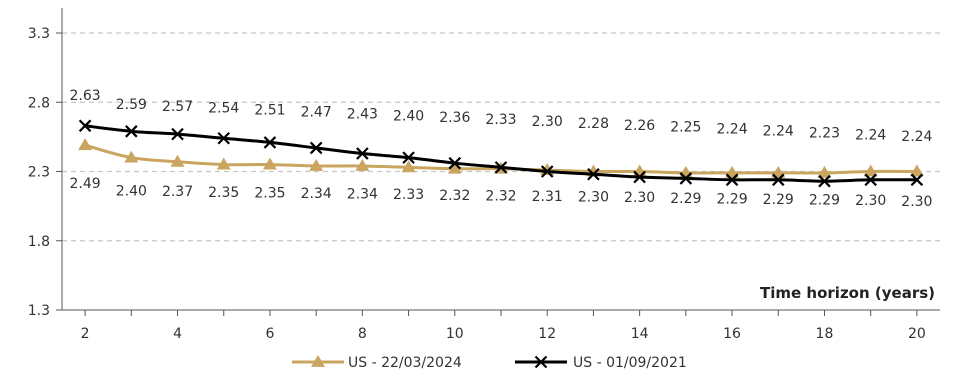  What do you see at coordinates (39, 311) in the screenshot?
I see `y-tick-label: 1.3` at bounding box center [39, 311].